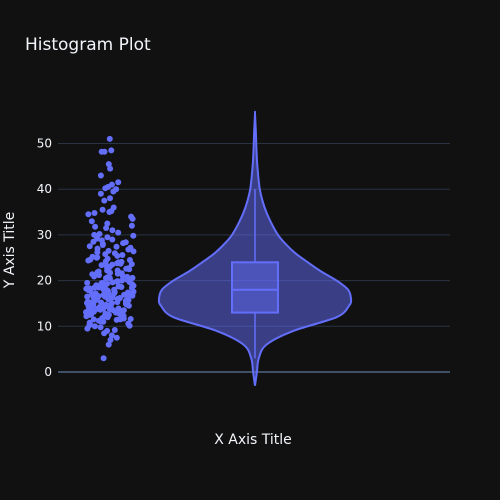 The width and height of the screenshot is (500, 500). I want to click on iqr-box, so click(255, 287).